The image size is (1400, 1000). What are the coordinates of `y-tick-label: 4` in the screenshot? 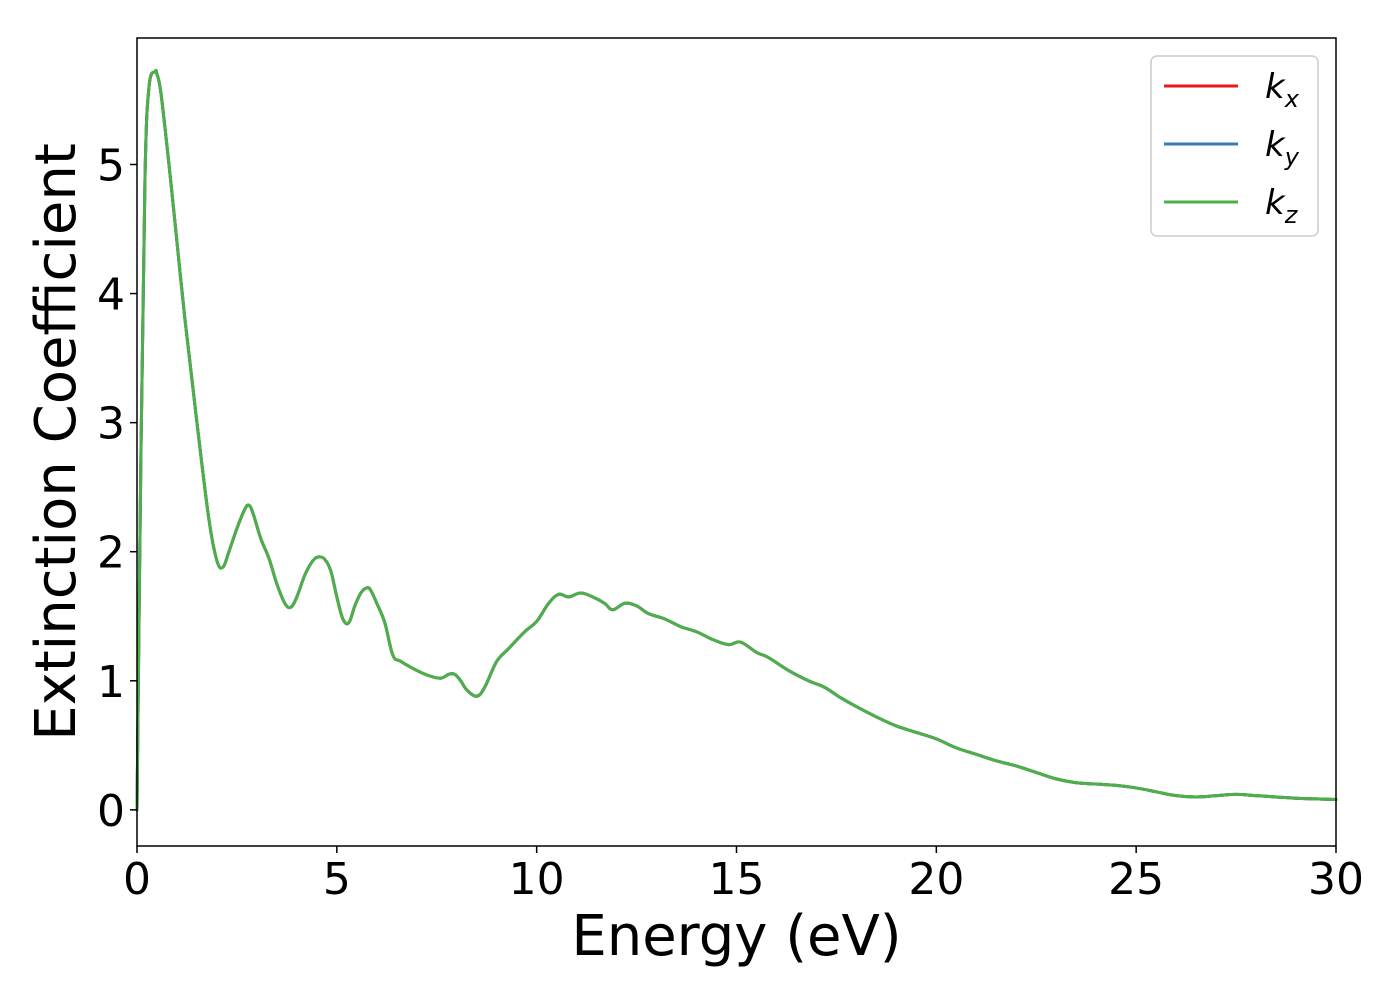 It's located at (111, 295).